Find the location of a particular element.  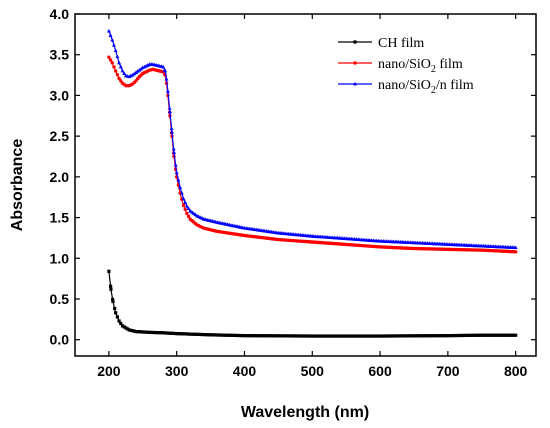

x-tick-label: 300 is located at coordinates (177, 371).